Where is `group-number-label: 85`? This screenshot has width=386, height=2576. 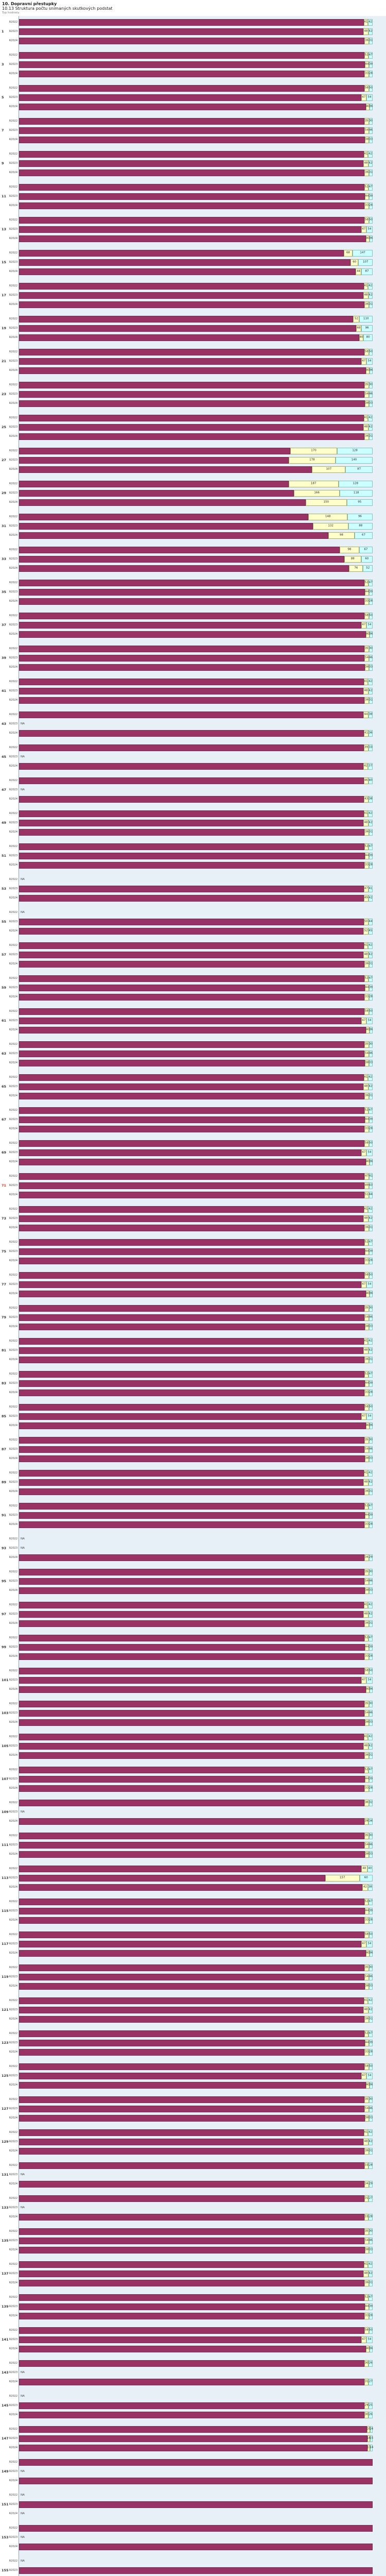 group-number-label: 85 is located at coordinates (5, 1416).